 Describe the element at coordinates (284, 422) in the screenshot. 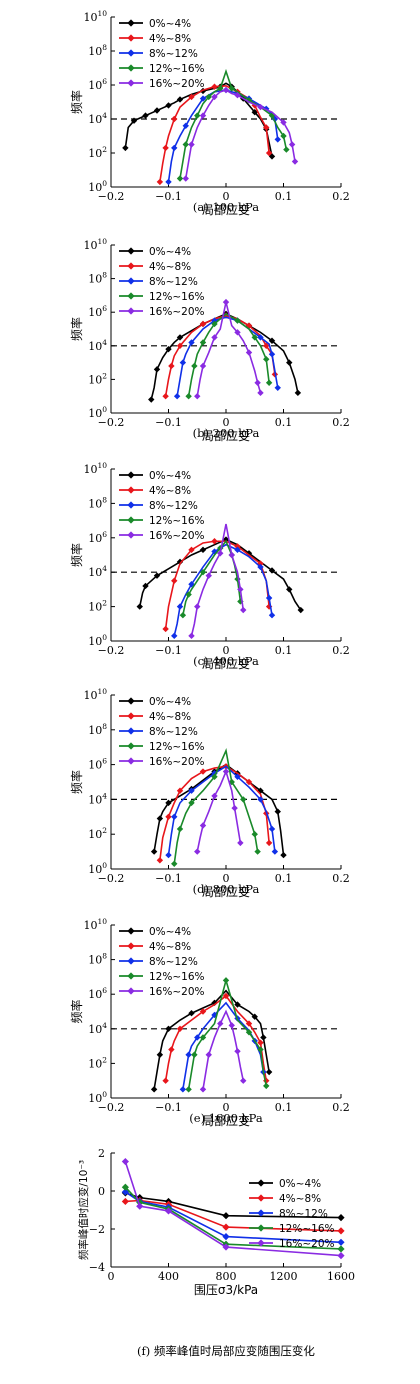

I see `x-tick-label: 0.1` at that location.